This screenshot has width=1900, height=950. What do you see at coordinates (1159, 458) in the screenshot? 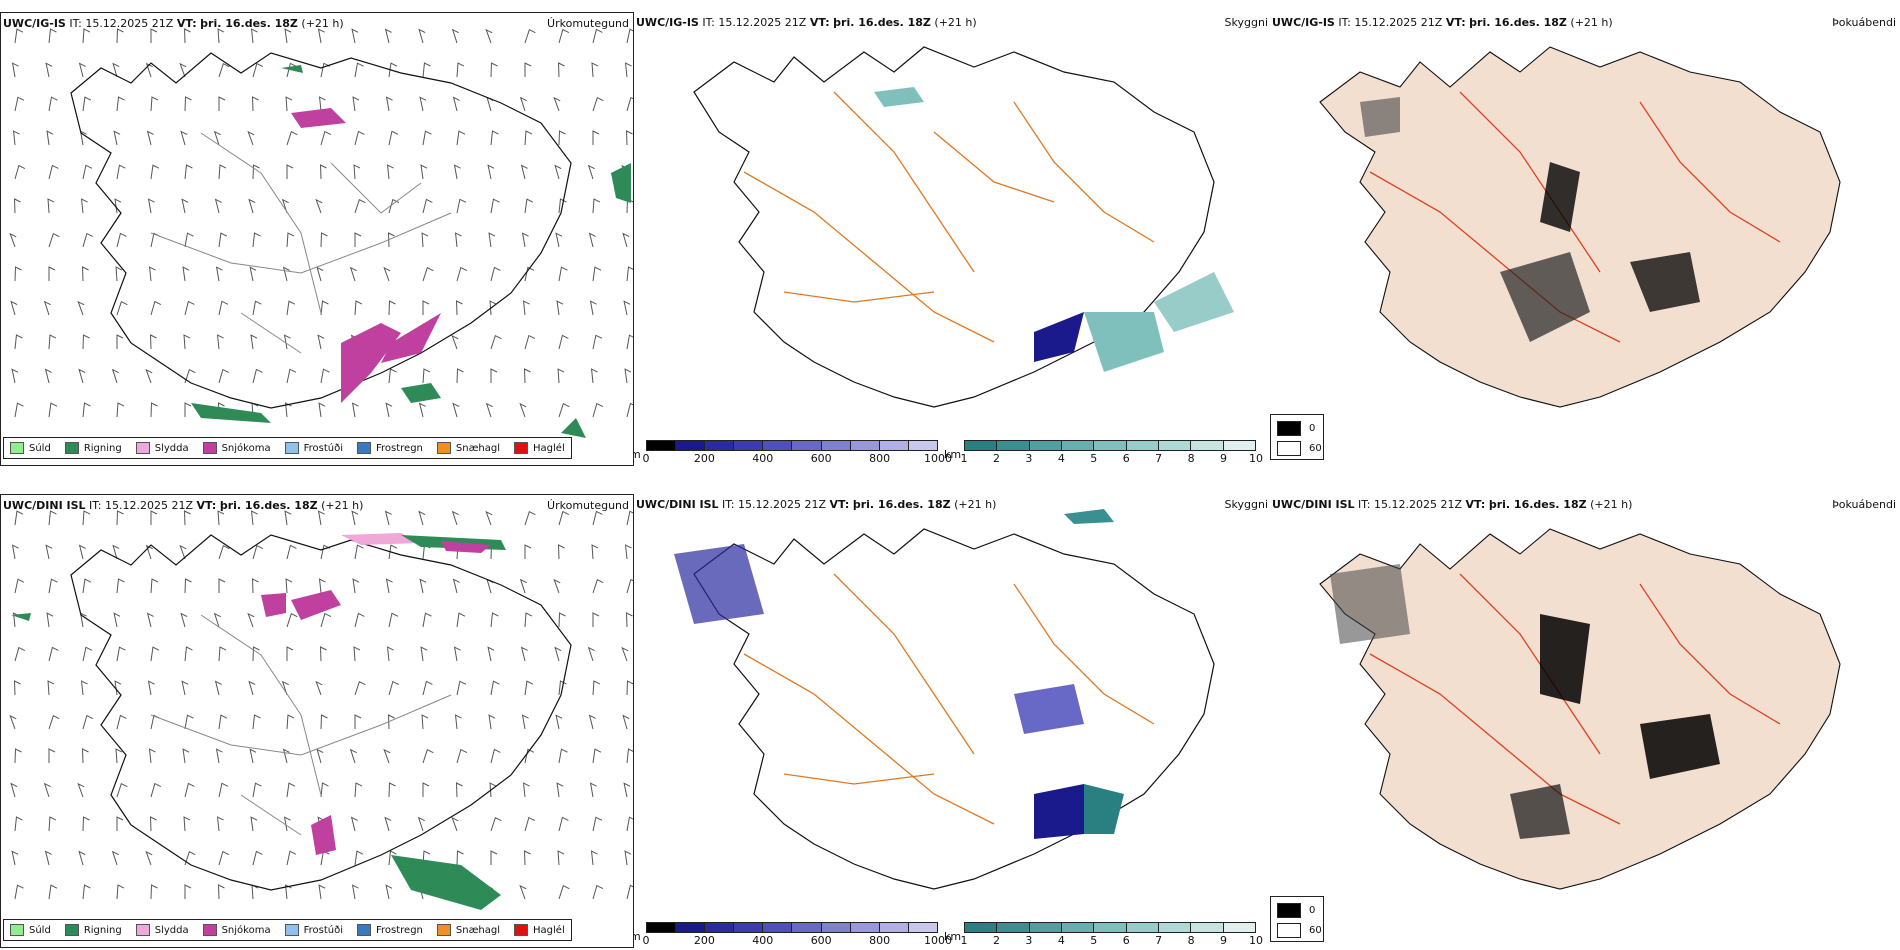
I see `colorbar-tick-label: 7` at bounding box center [1159, 458].